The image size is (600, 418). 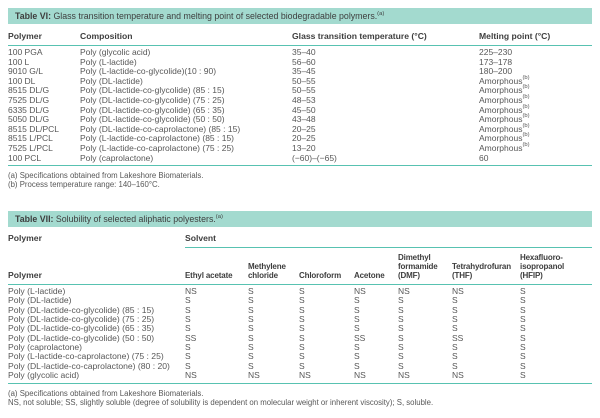 What do you see at coordinates (369, 276) in the screenshot?
I see `col-header-acetone: Acetone` at bounding box center [369, 276].